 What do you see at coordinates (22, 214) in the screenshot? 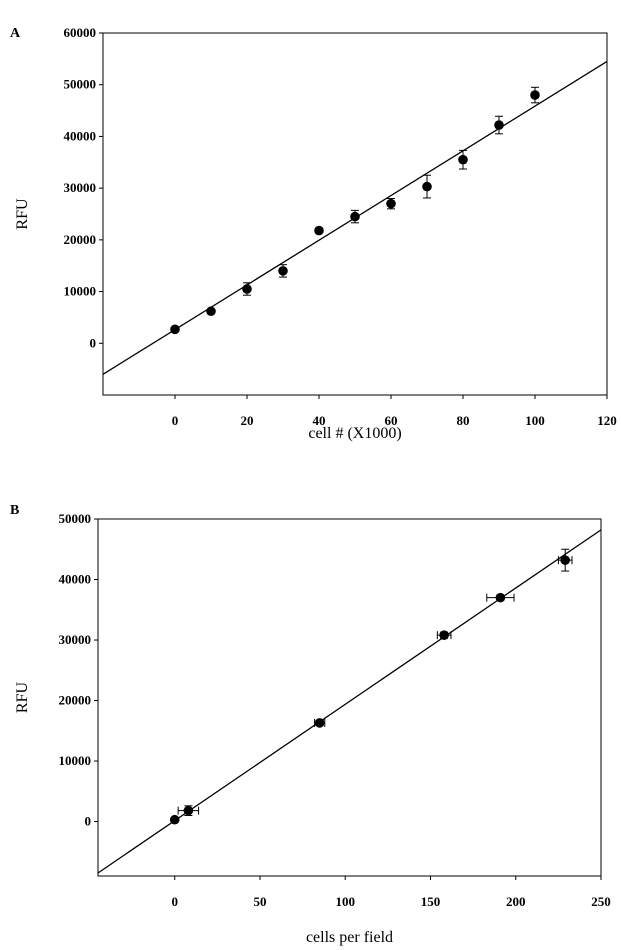
I see `y-axis-title-a: RFU` at bounding box center [22, 214].